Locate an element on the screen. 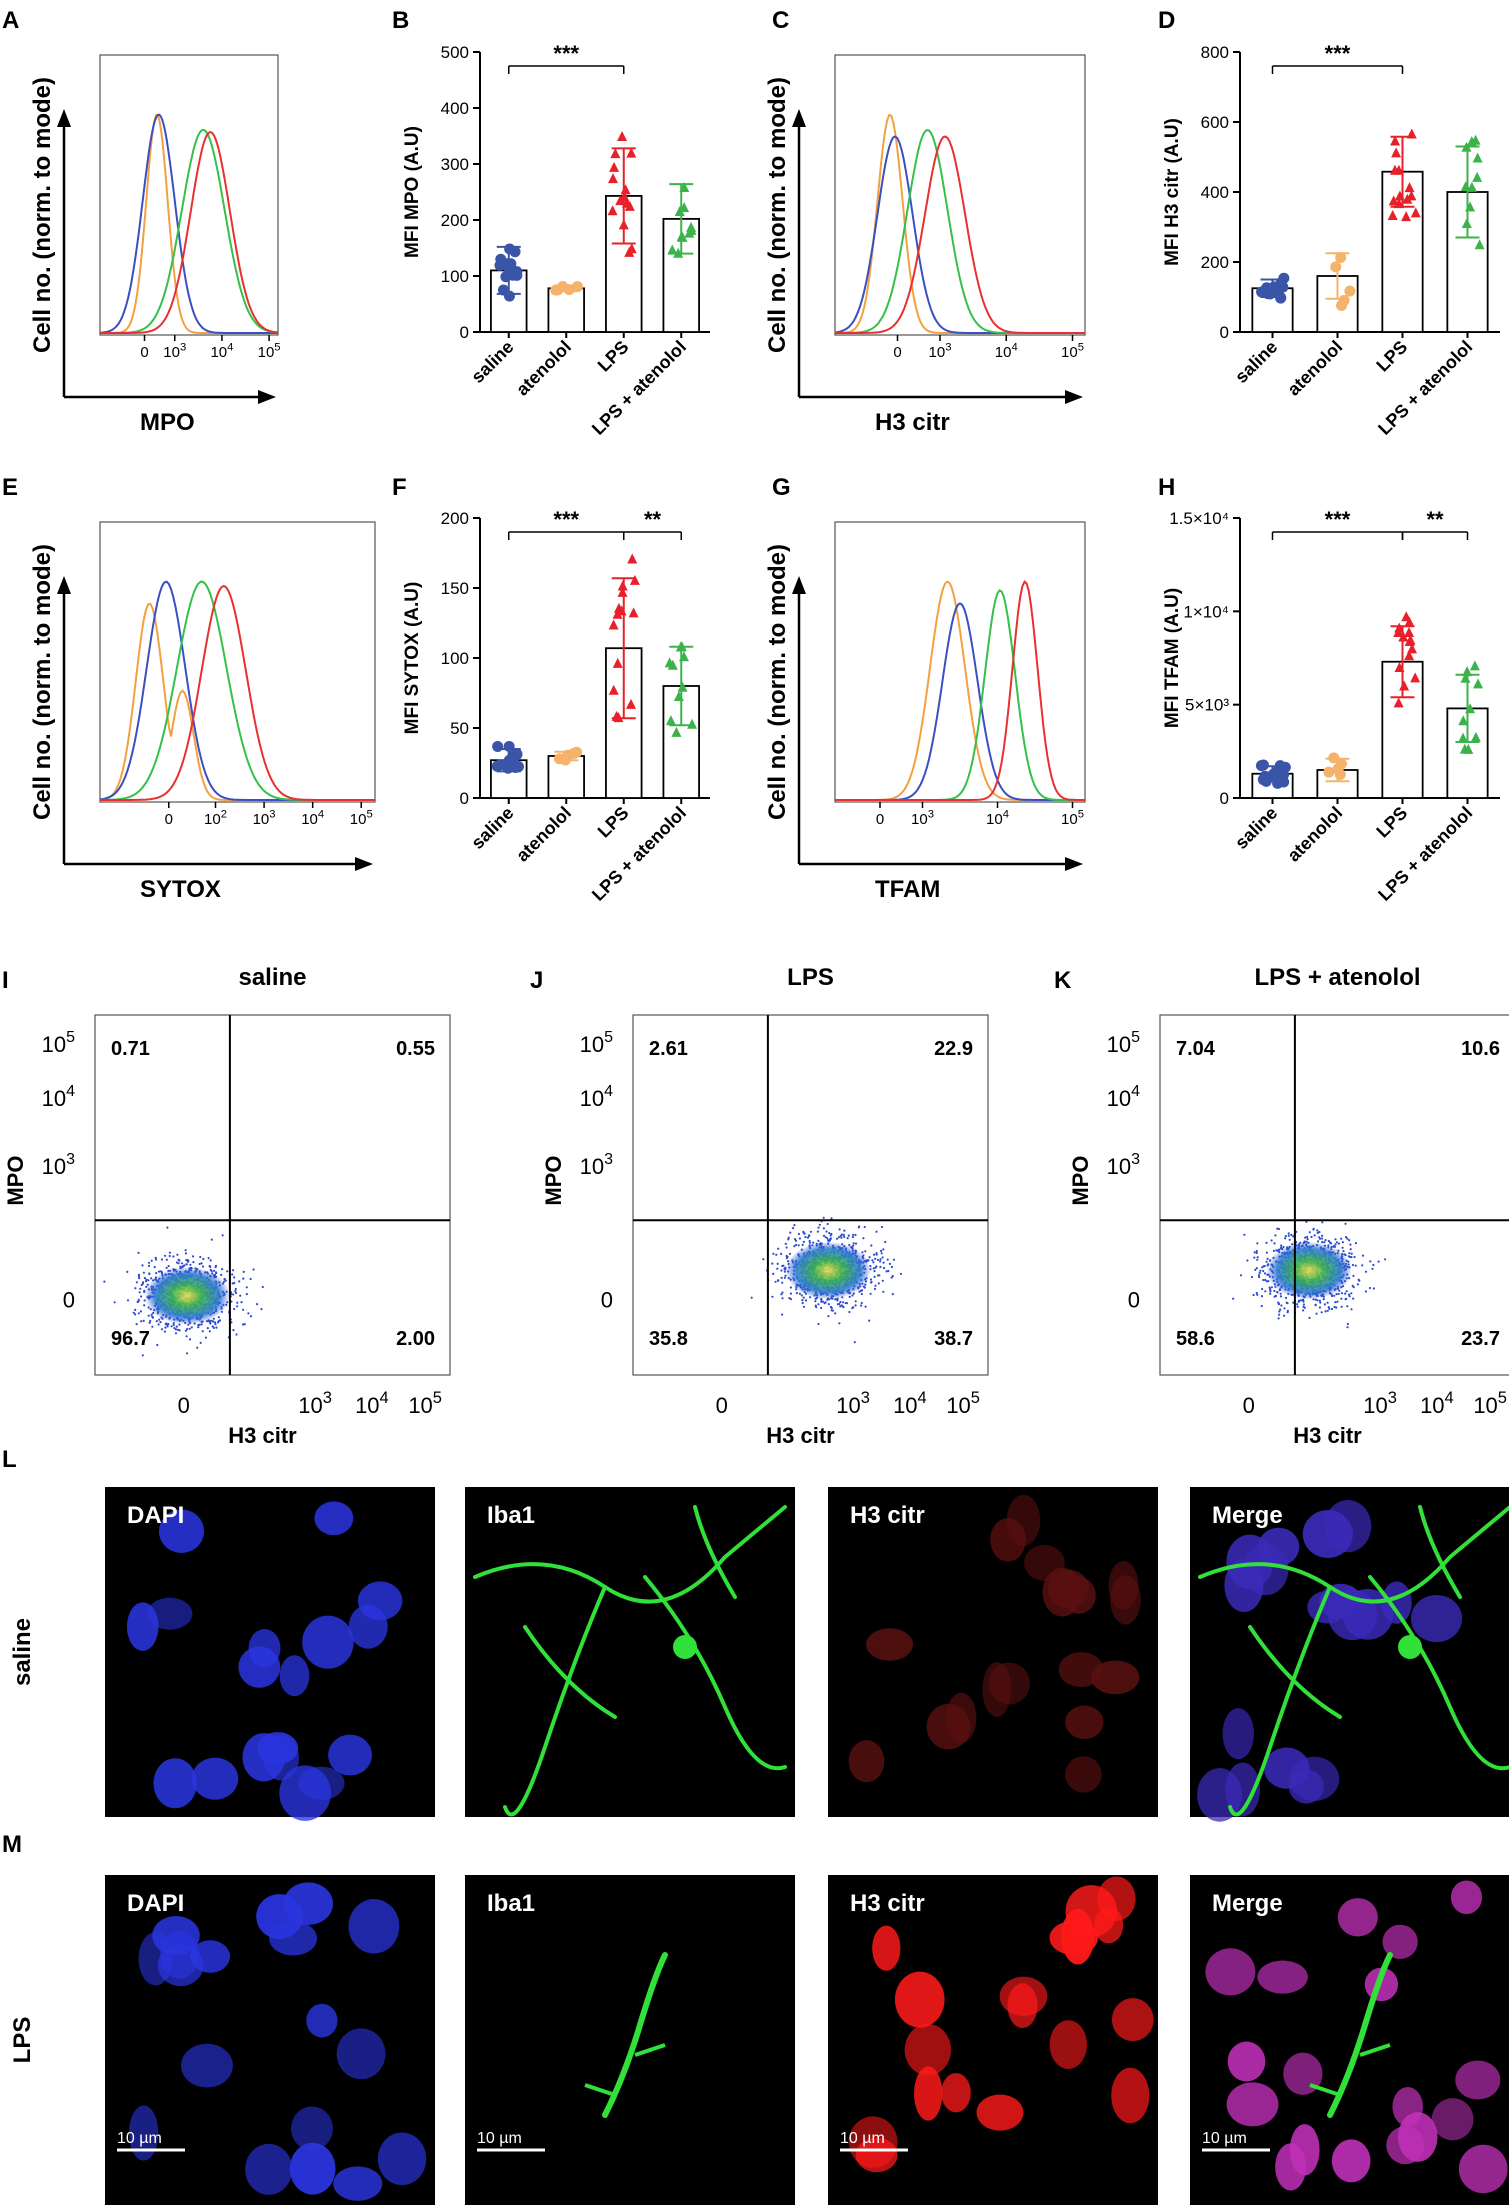 The height and width of the screenshot is (2205, 1509). panel-letter-e: E is located at coordinates (10, 487).